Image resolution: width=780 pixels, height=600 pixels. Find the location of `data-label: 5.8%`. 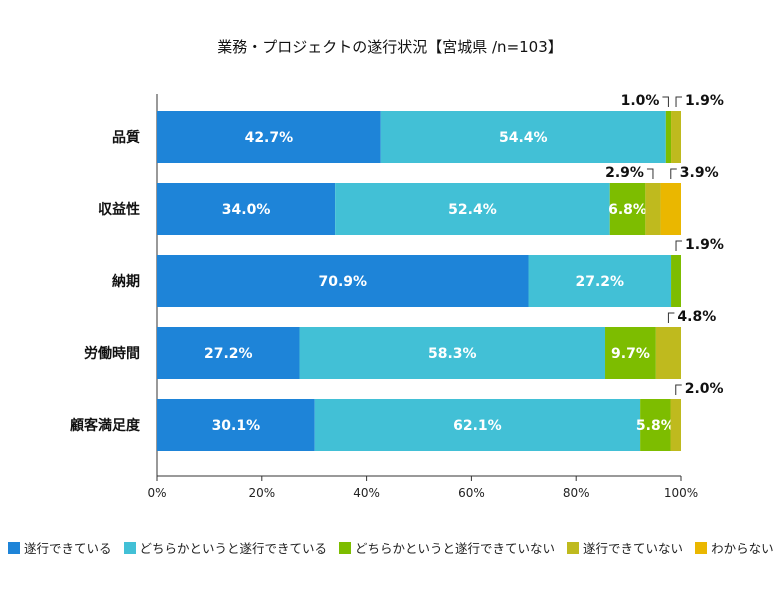

data-label: 5.8% is located at coordinates (655, 426).